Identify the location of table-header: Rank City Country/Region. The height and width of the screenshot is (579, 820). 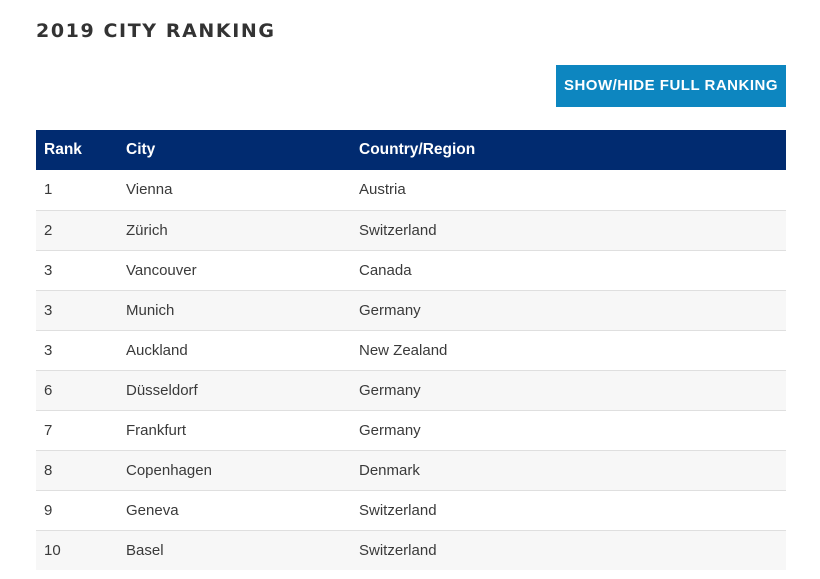
(411, 150).